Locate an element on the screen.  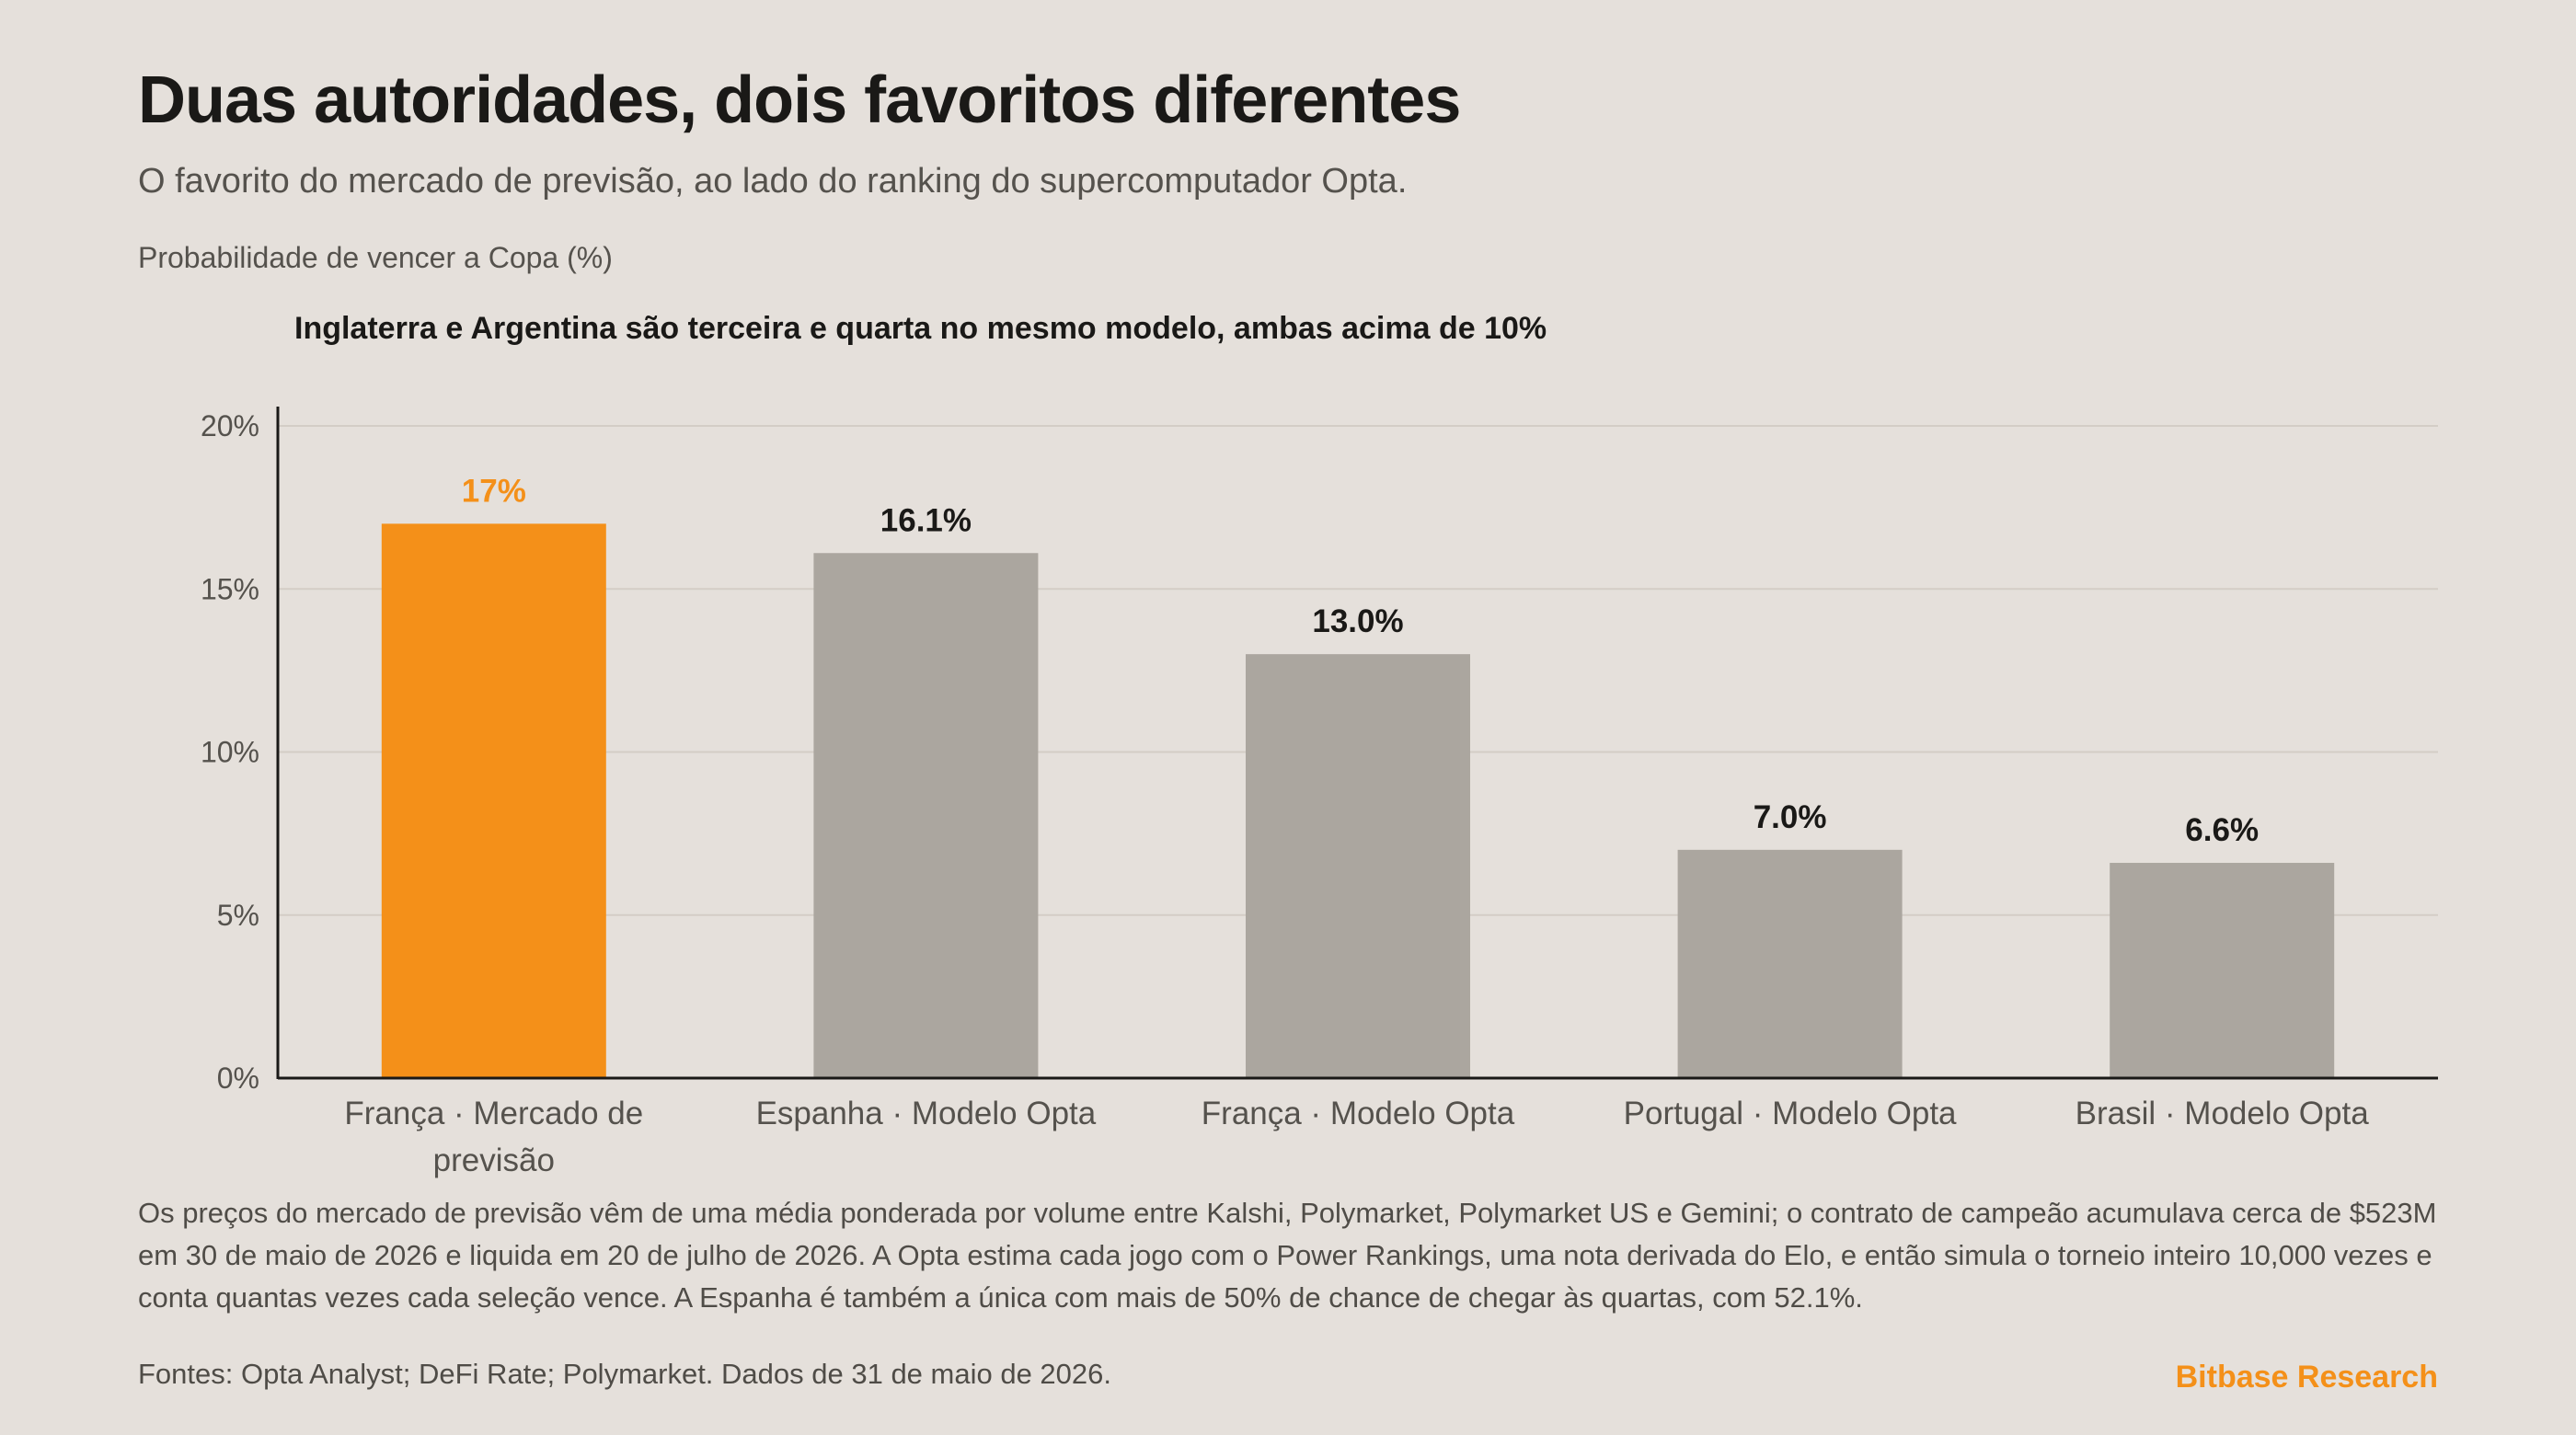
x-tick-label: França · Modelo Opta is located at coordinates (1358, 1113).